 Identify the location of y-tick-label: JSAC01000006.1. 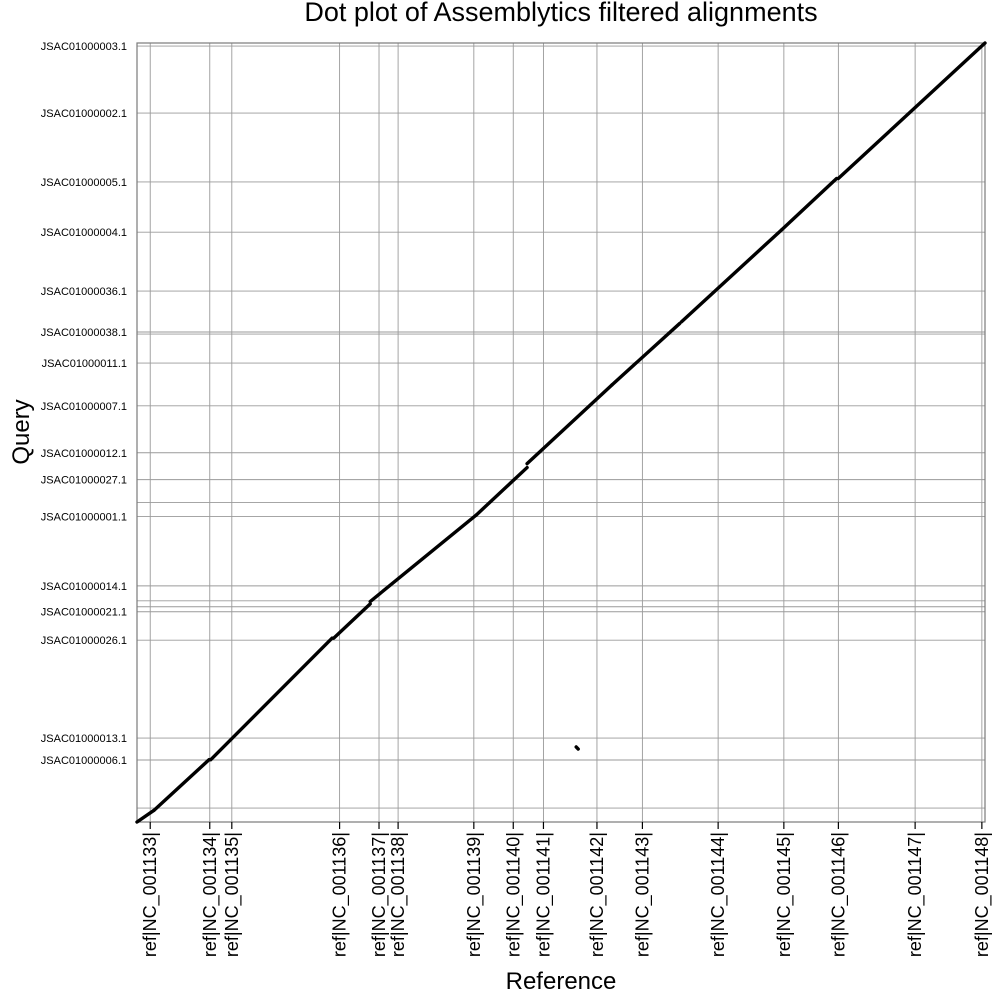
(84, 761).